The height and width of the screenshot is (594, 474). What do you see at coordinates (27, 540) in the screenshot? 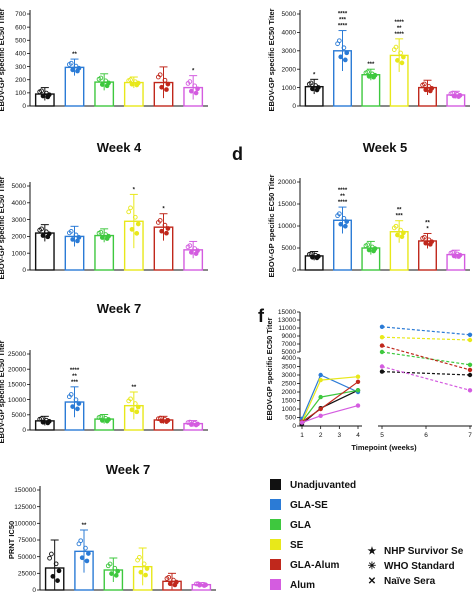
I see `y-tick-label: 75000` at bounding box center [27, 540].